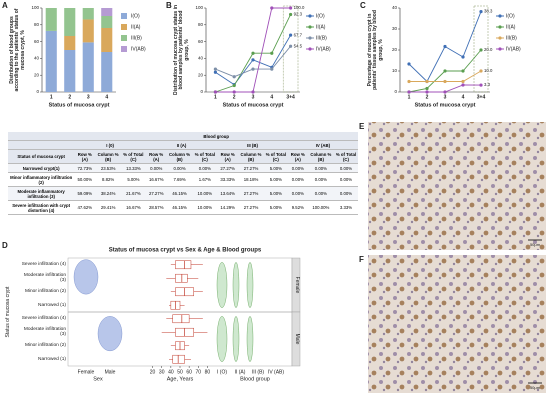 The height and width of the screenshot is (396, 550). Describe the element at coordinates (5, 5) in the screenshot. I see `panel-label: A` at that location.